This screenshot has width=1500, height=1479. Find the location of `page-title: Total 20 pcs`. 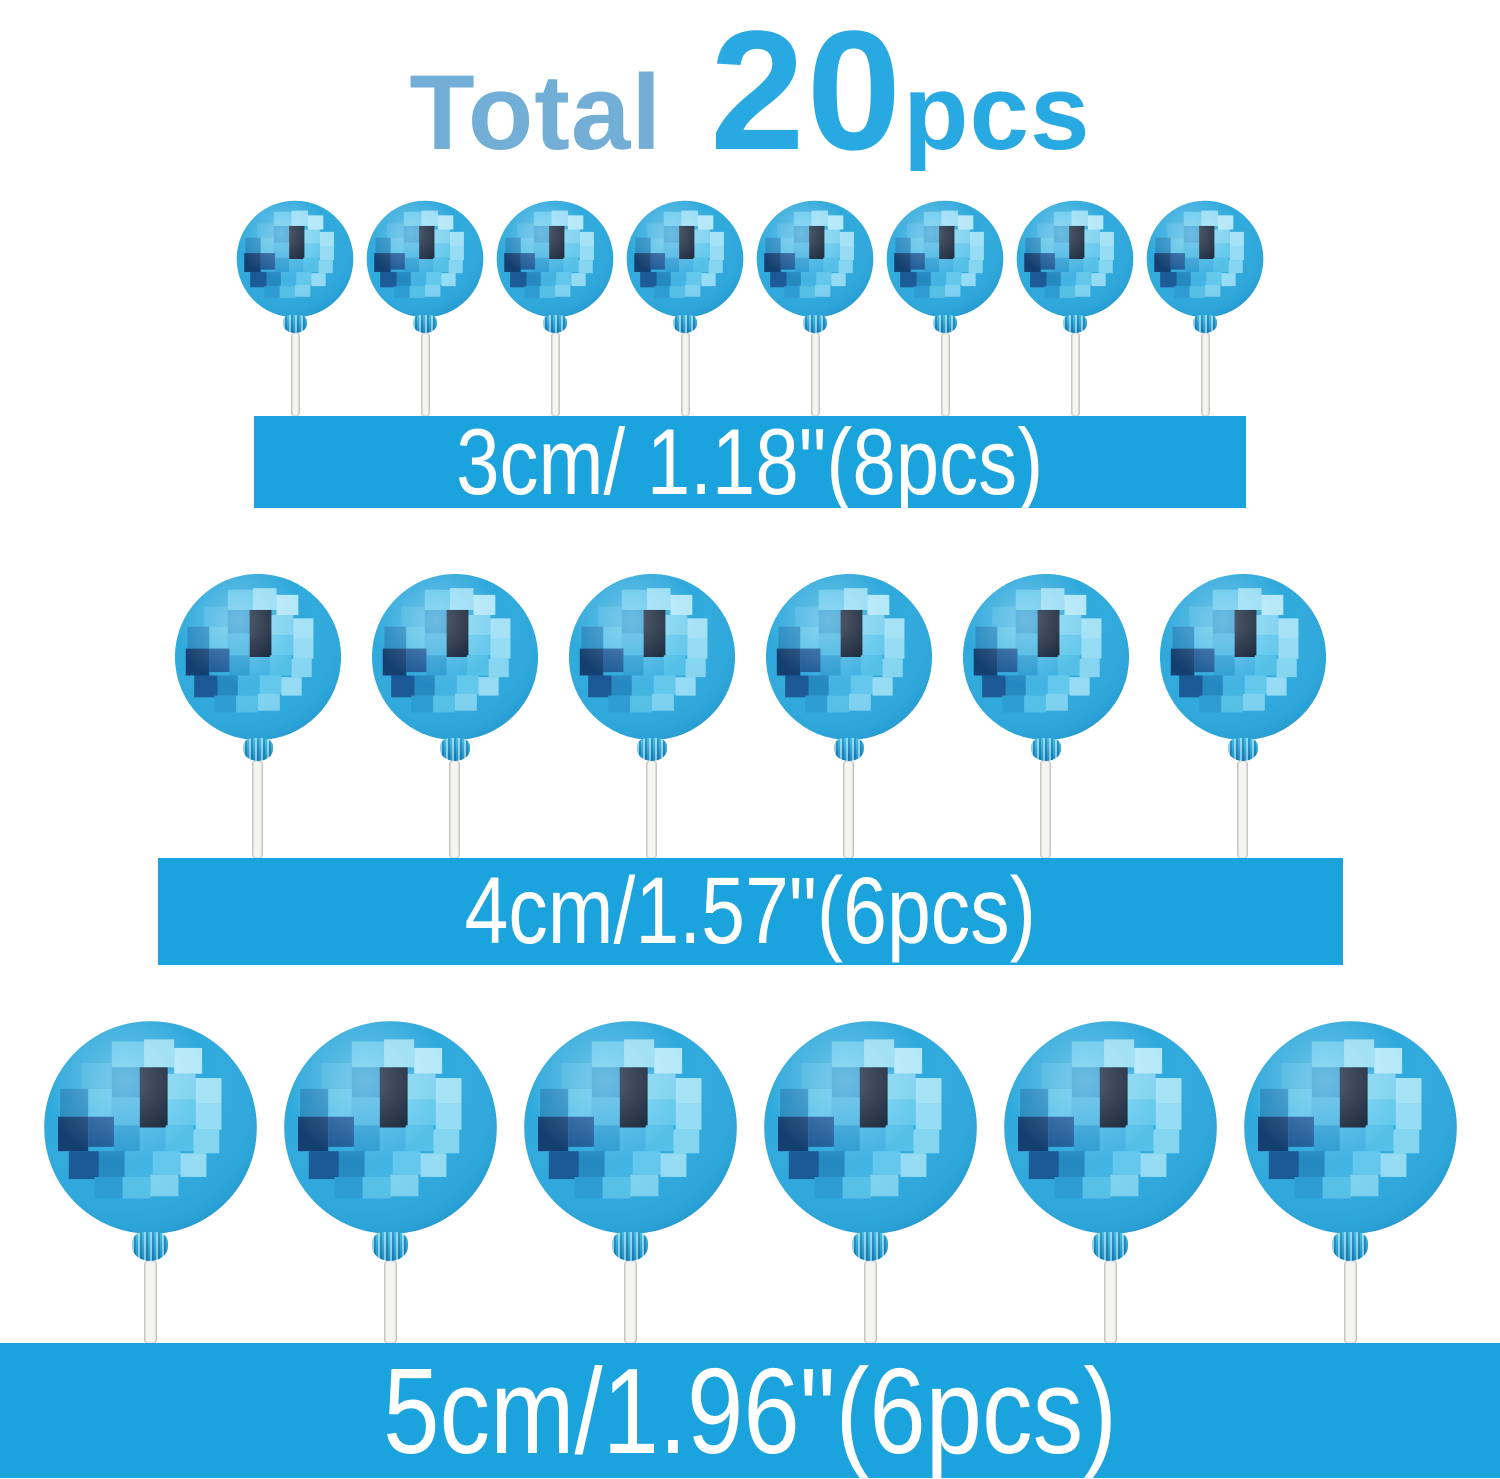

page-title: Total 20 pcs is located at coordinates (750, 88).